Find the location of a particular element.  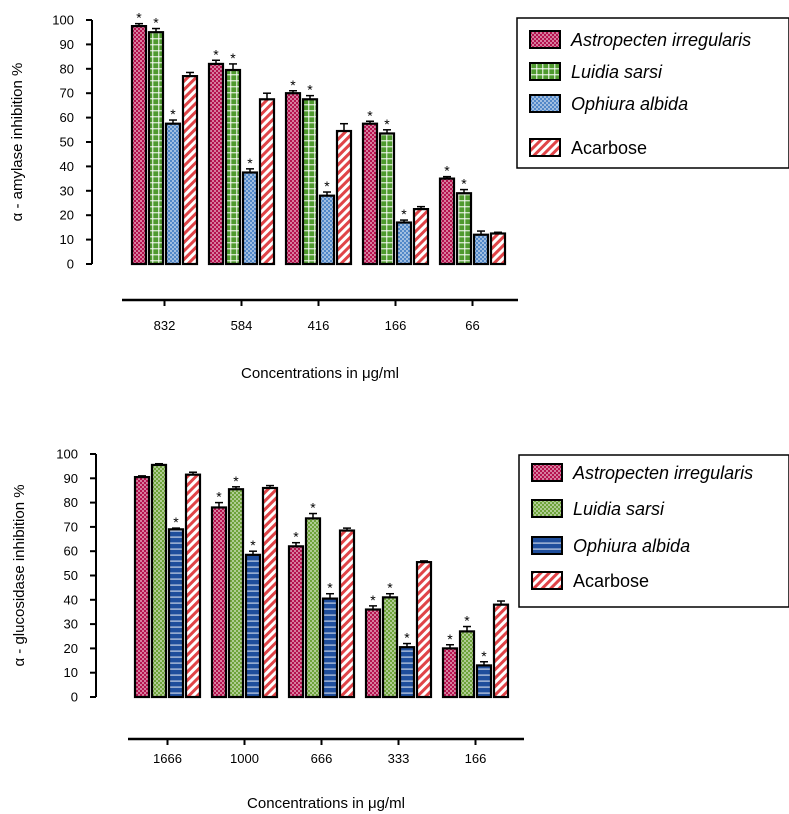

y-tick-label: 80 is located at coordinates (71, 502).